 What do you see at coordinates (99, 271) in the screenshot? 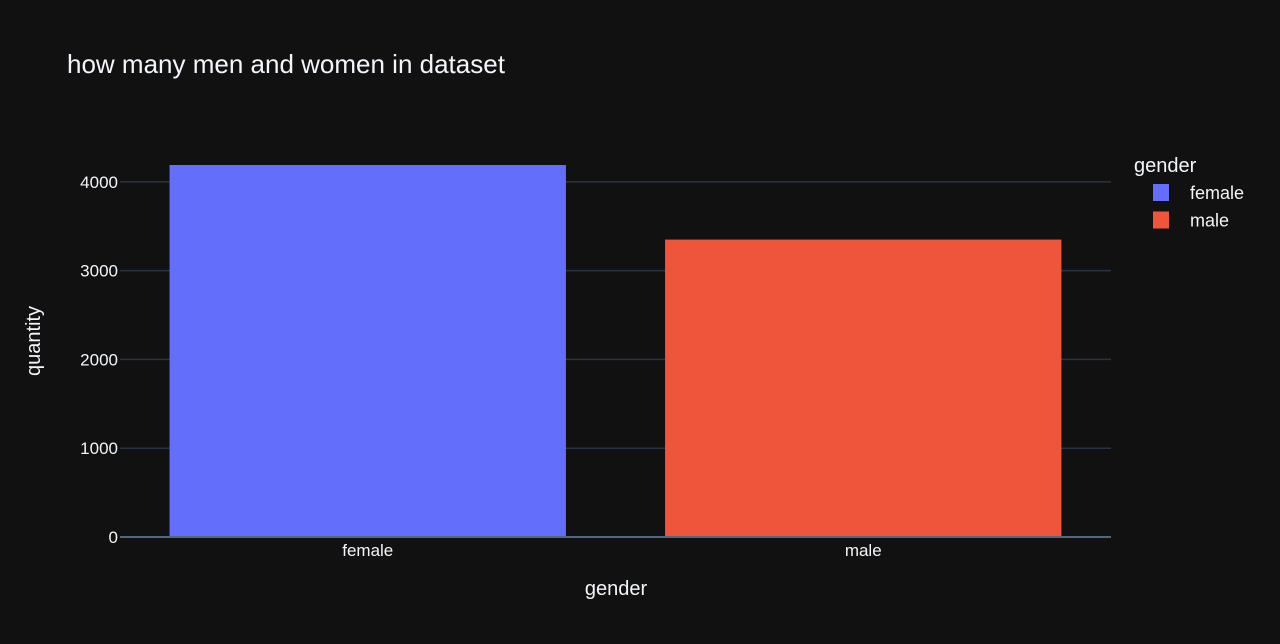
I see `y-tick-label: 3000` at bounding box center [99, 271].